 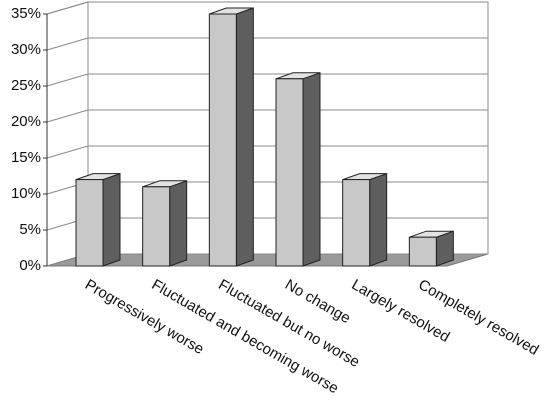 I want to click on x-tick-label: Progressively worse, so click(x=144, y=317).